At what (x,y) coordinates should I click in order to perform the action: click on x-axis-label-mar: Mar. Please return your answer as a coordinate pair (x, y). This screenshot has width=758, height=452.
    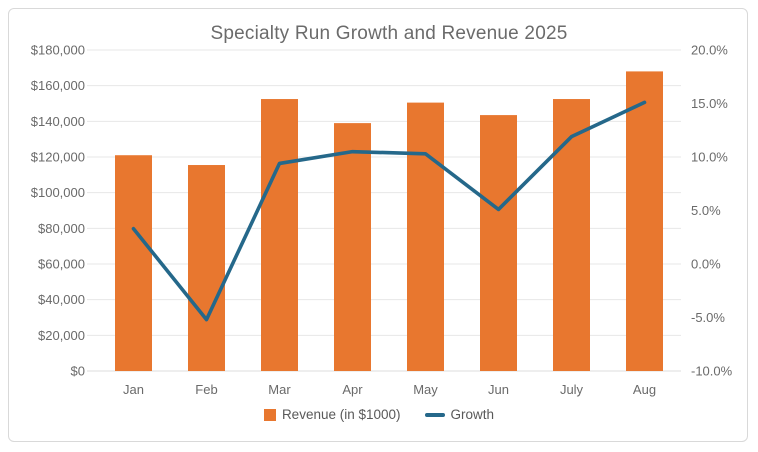
    Looking at the image, I should click on (279, 389).